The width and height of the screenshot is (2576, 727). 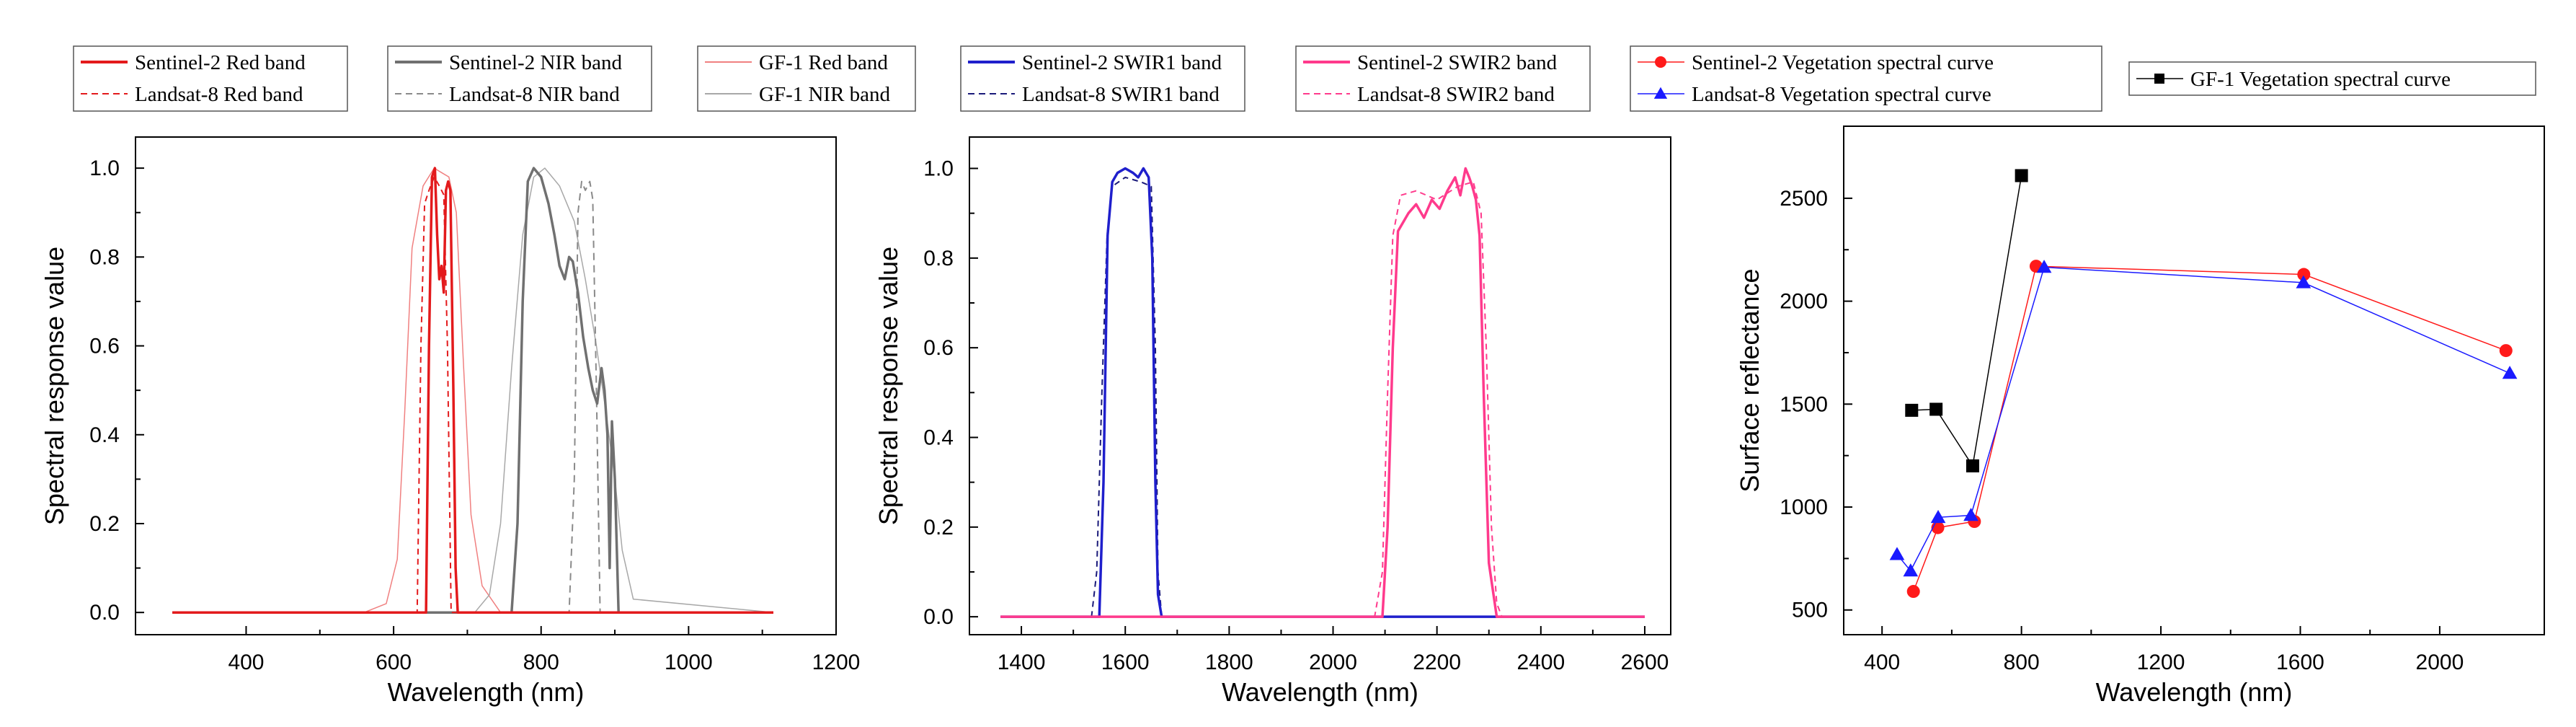 What do you see at coordinates (394, 662) in the screenshot?
I see `x-tick-label: 600` at bounding box center [394, 662].